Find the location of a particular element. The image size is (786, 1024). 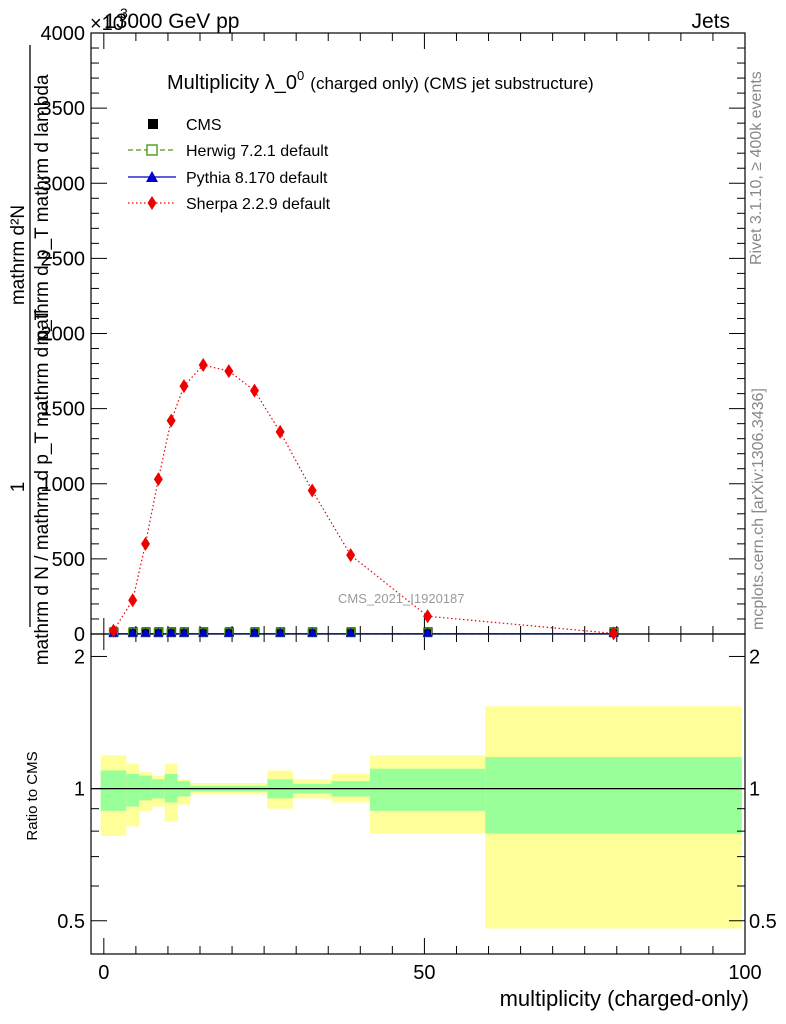

ylabel-fraction-denominator: mathrm d N / mathrm d p_T mathrm d p_T is located at coordinates (42, 486).